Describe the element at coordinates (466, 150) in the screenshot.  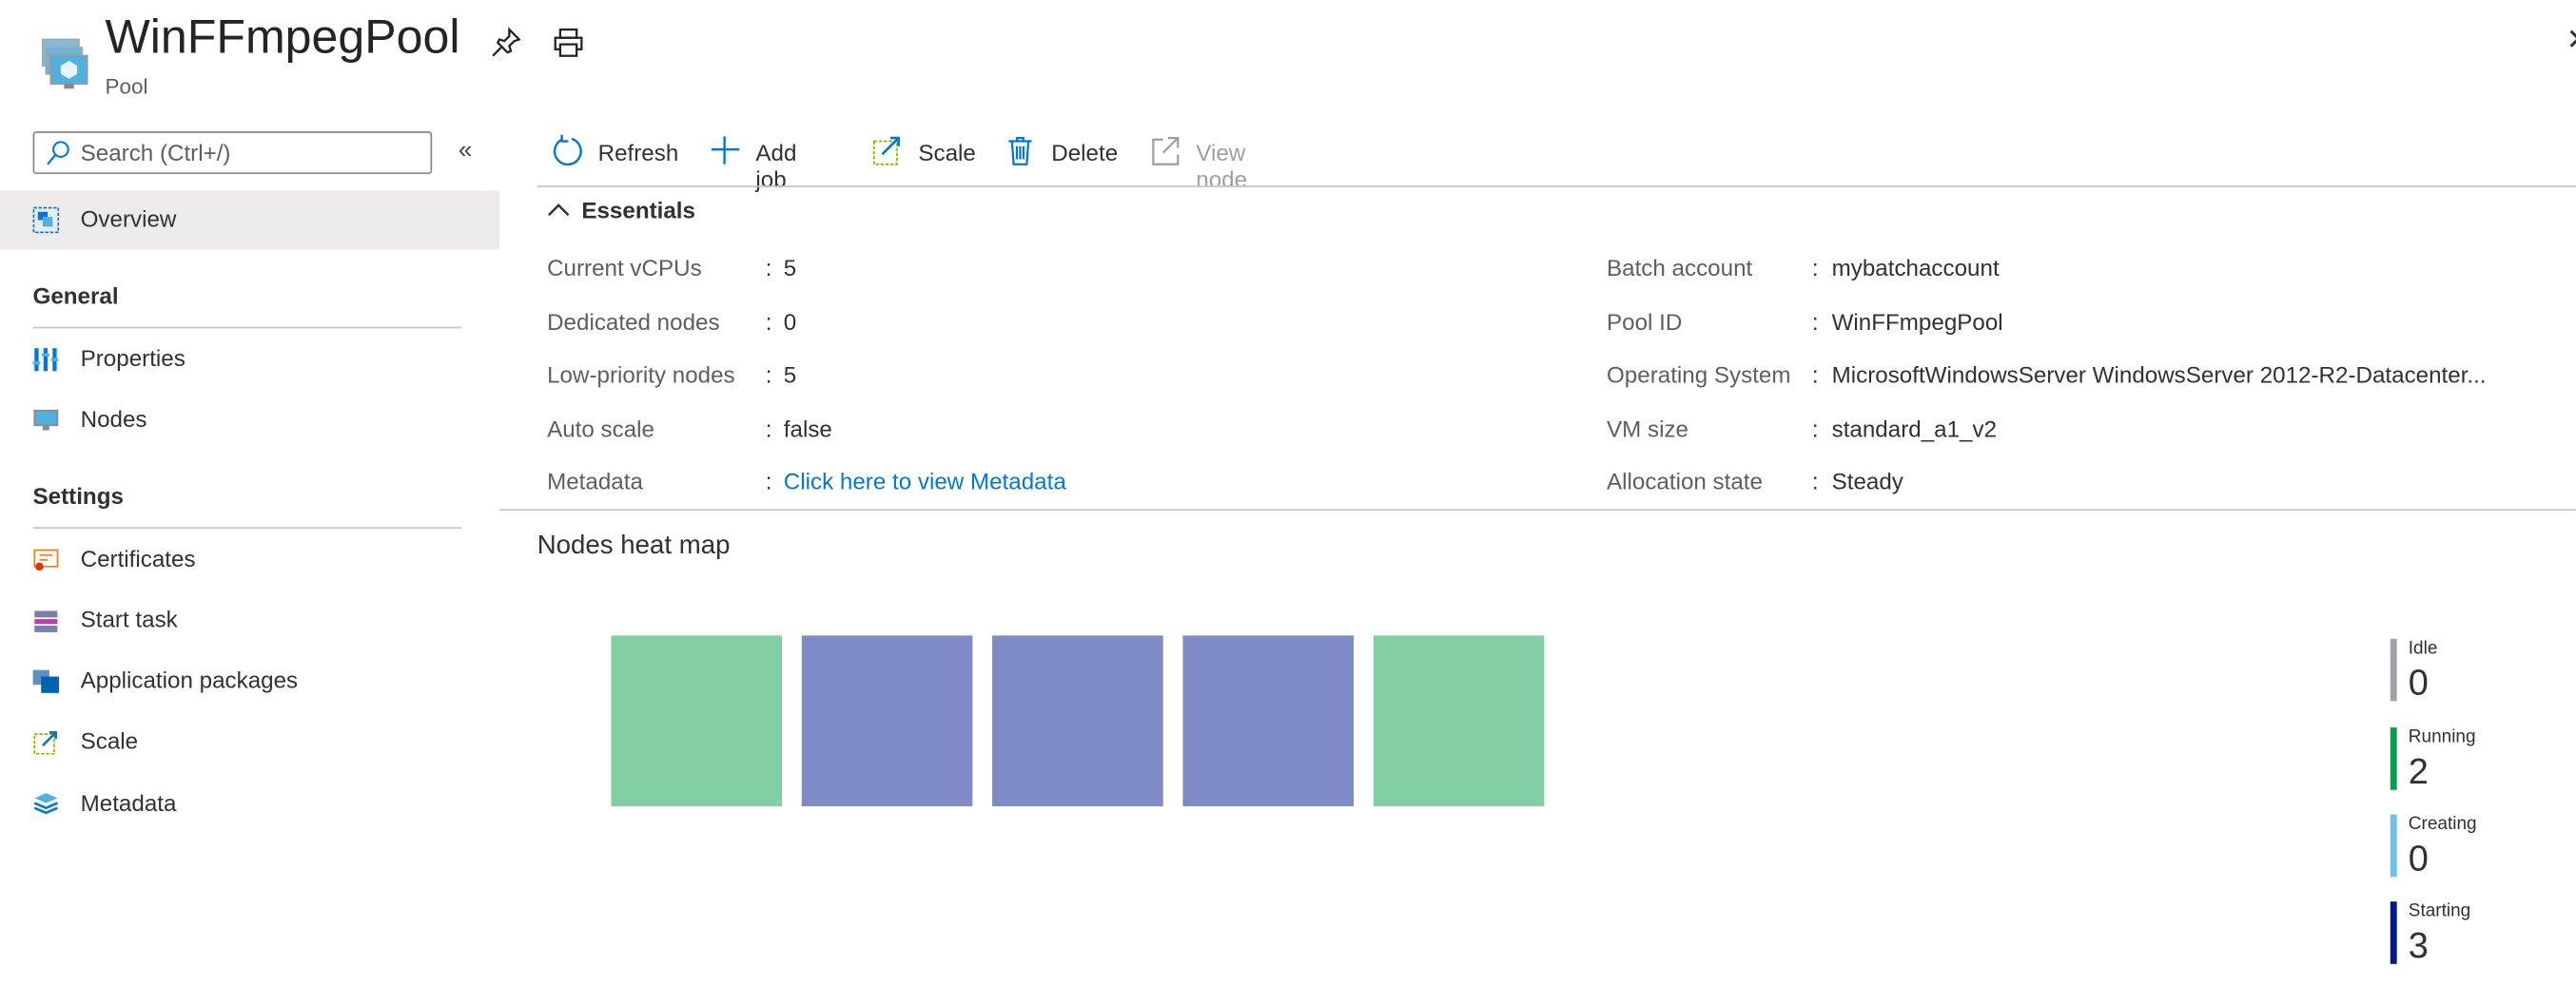
I see `collapse-sidebar-button: «` at that location.